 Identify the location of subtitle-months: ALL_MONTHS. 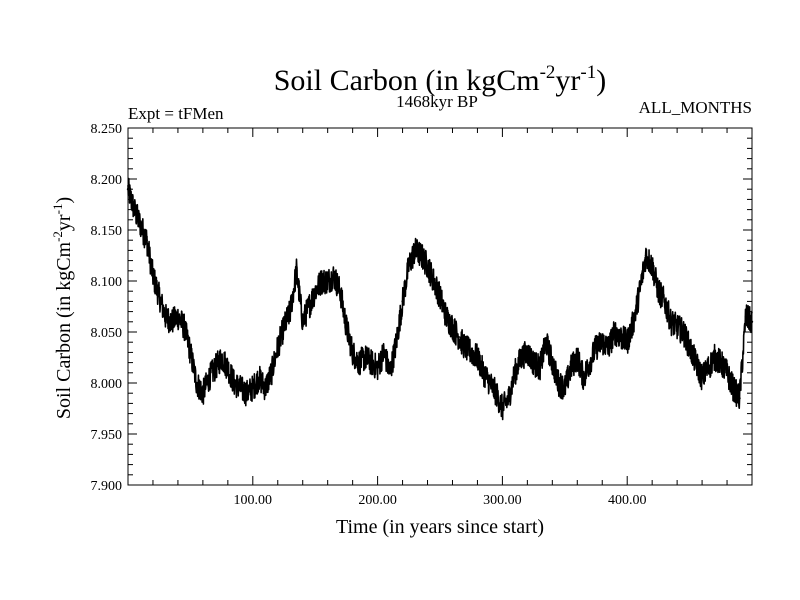
(695, 107).